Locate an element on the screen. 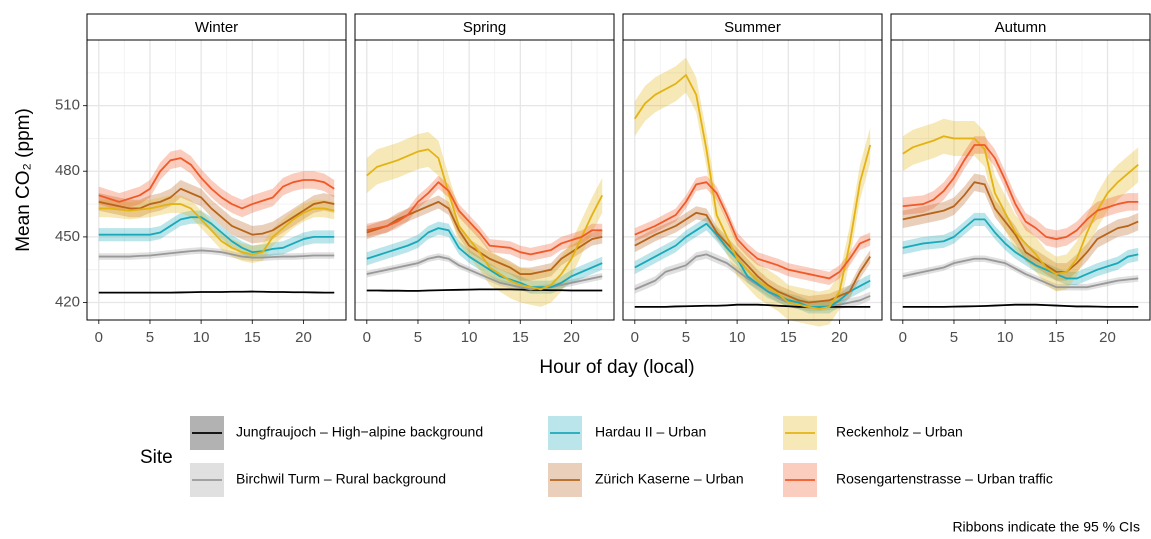 This screenshot has height=539, width=1151. facet-title: Spring is located at coordinates (484, 27).